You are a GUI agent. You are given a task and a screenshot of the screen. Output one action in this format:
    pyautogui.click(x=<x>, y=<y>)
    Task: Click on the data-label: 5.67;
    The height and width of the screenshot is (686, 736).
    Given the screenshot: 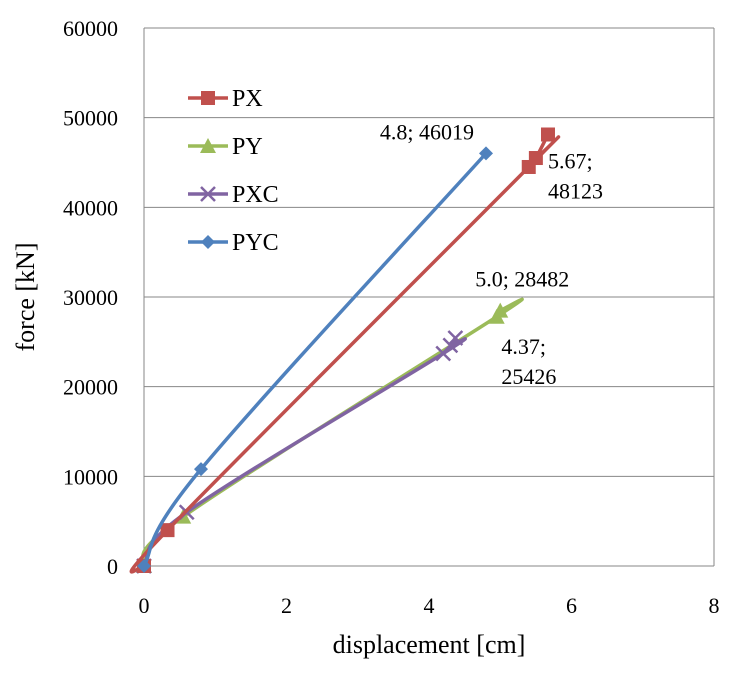 What is the action you would take?
    pyautogui.click(x=570, y=160)
    